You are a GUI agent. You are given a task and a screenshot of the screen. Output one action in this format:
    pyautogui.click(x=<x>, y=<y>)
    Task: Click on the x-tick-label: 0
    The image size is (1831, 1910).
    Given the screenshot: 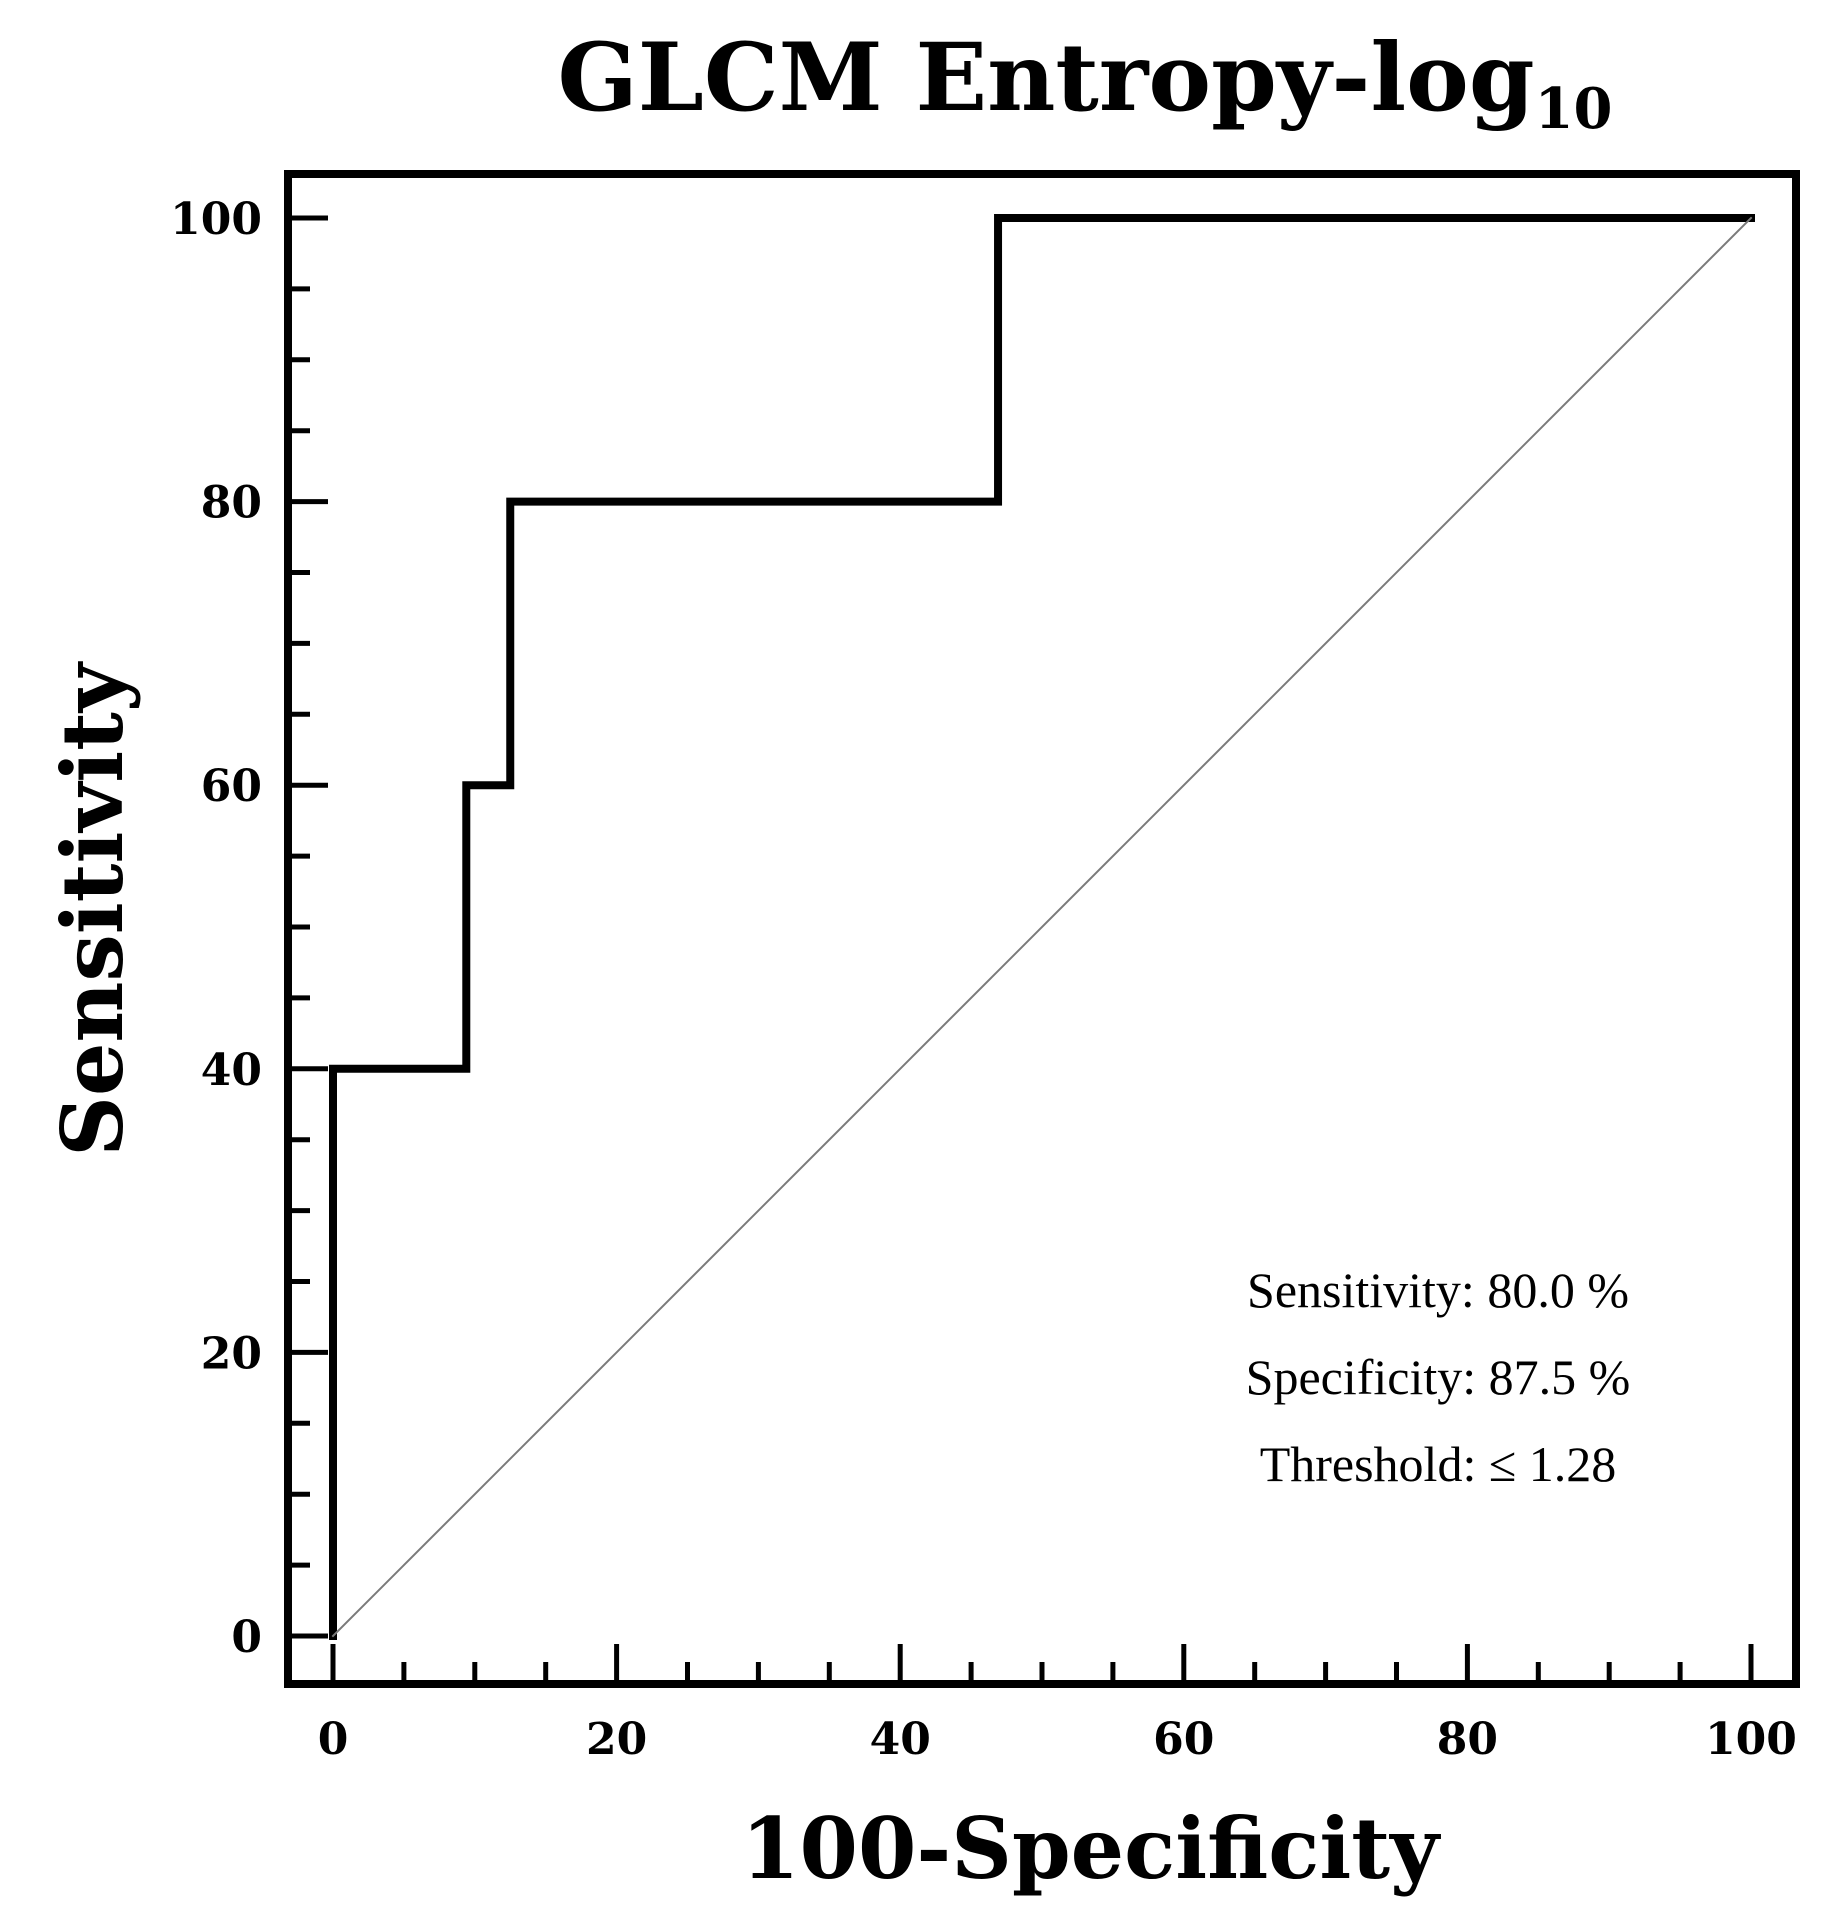 What is the action you would take?
    pyautogui.click(x=333, y=1739)
    